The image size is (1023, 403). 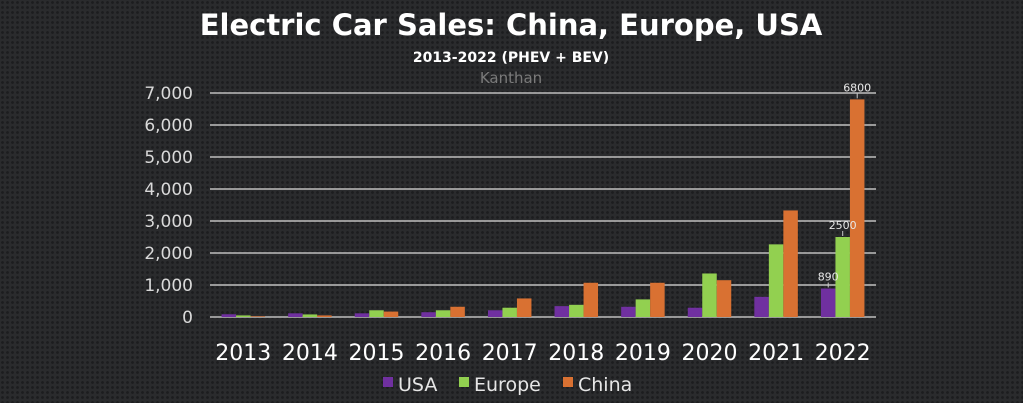 I want to click on x-tick-label: 2017, so click(x=510, y=353).